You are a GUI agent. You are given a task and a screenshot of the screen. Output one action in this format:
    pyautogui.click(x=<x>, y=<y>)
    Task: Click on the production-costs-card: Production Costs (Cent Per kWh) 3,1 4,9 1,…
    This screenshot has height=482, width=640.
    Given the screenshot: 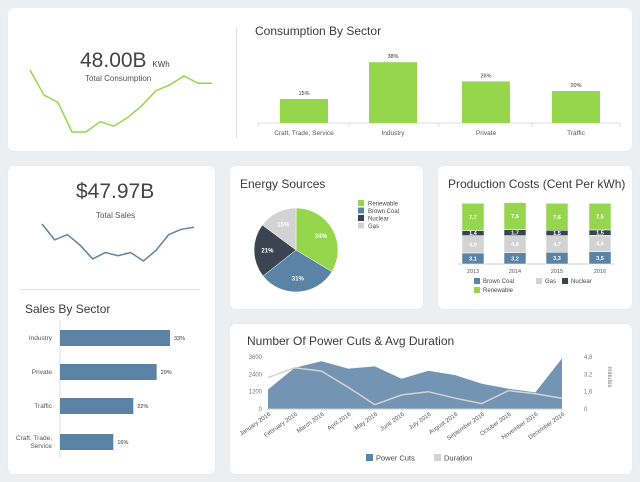 What is the action you would take?
    pyautogui.click(x=535, y=237)
    